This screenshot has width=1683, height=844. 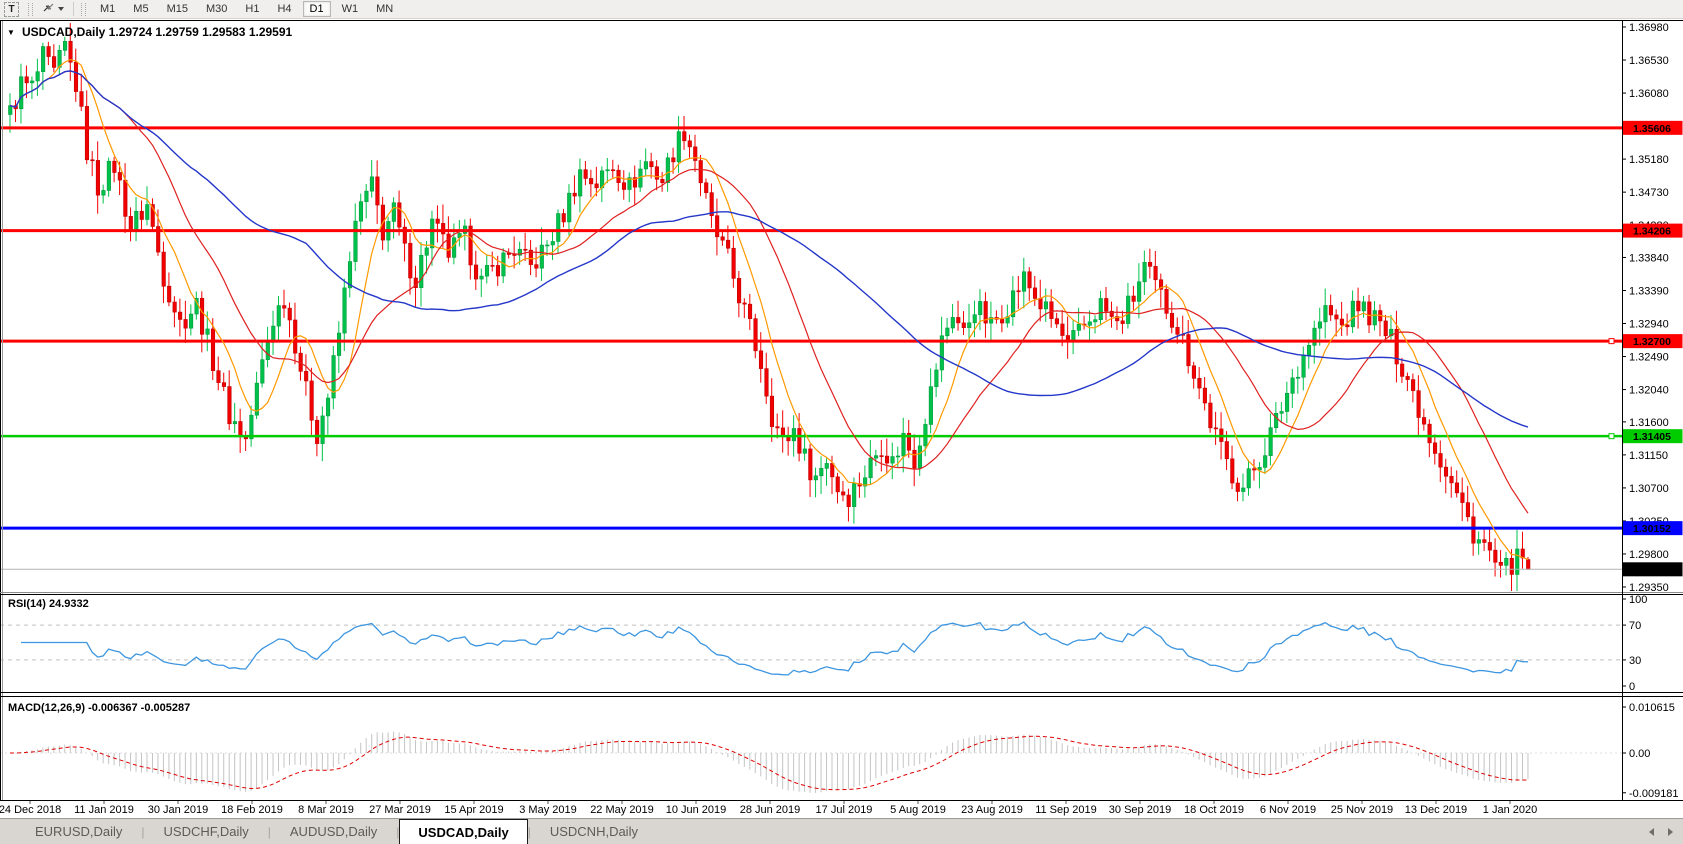 I want to click on date-tick-label: 28 Jun 2019, so click(x=770, y=810).